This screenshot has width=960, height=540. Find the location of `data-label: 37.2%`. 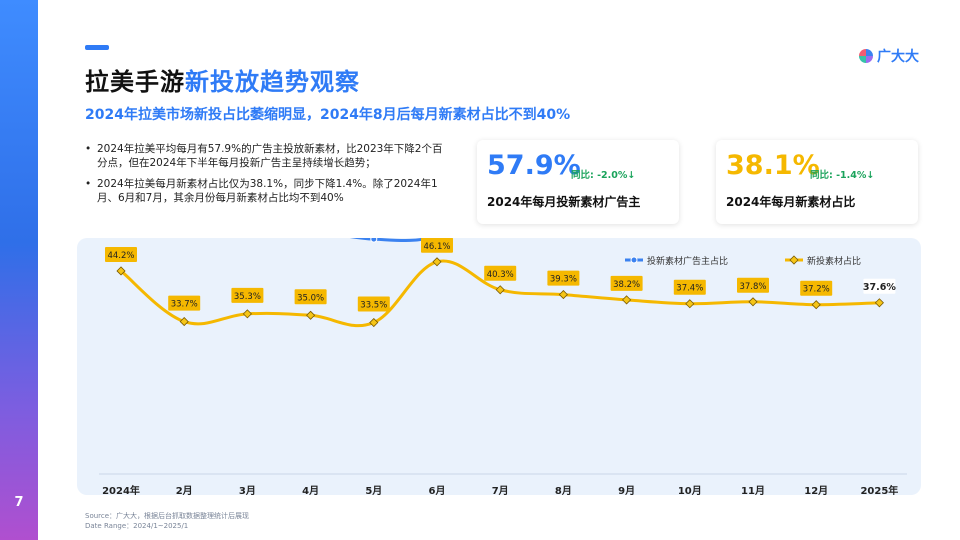

data-label: 37.2% is located at coordinates (816, 290).